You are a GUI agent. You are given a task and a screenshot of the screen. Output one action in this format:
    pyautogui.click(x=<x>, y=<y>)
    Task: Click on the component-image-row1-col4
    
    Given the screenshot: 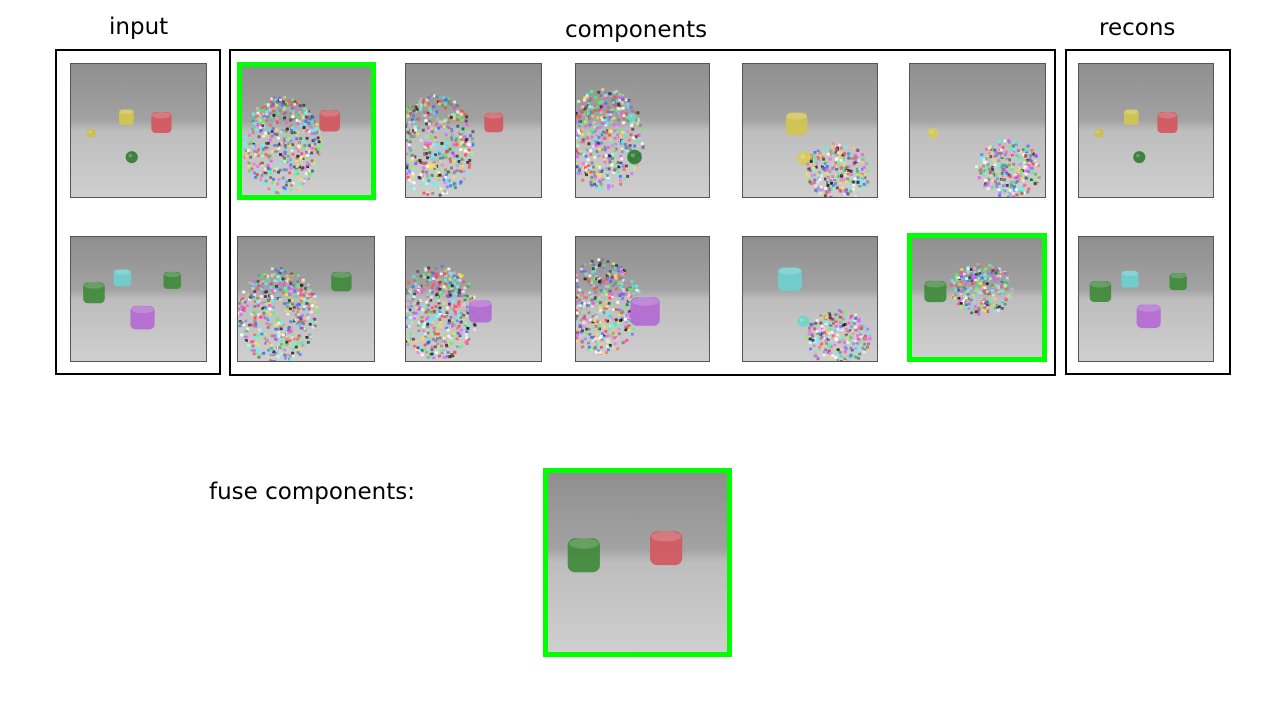 What is the action you would take?
    pyautogui.click(x=810, y=130)
    